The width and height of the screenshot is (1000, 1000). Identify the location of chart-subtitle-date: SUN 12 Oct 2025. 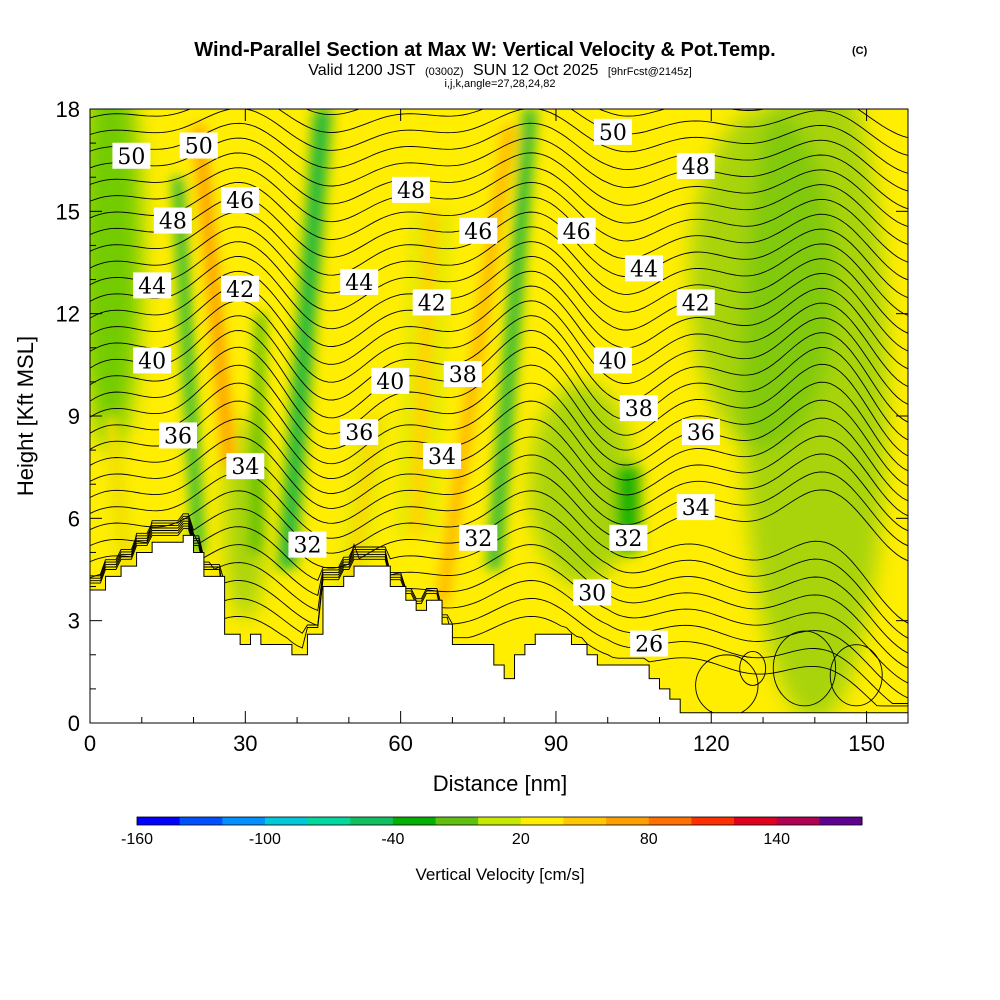
(536, 70).